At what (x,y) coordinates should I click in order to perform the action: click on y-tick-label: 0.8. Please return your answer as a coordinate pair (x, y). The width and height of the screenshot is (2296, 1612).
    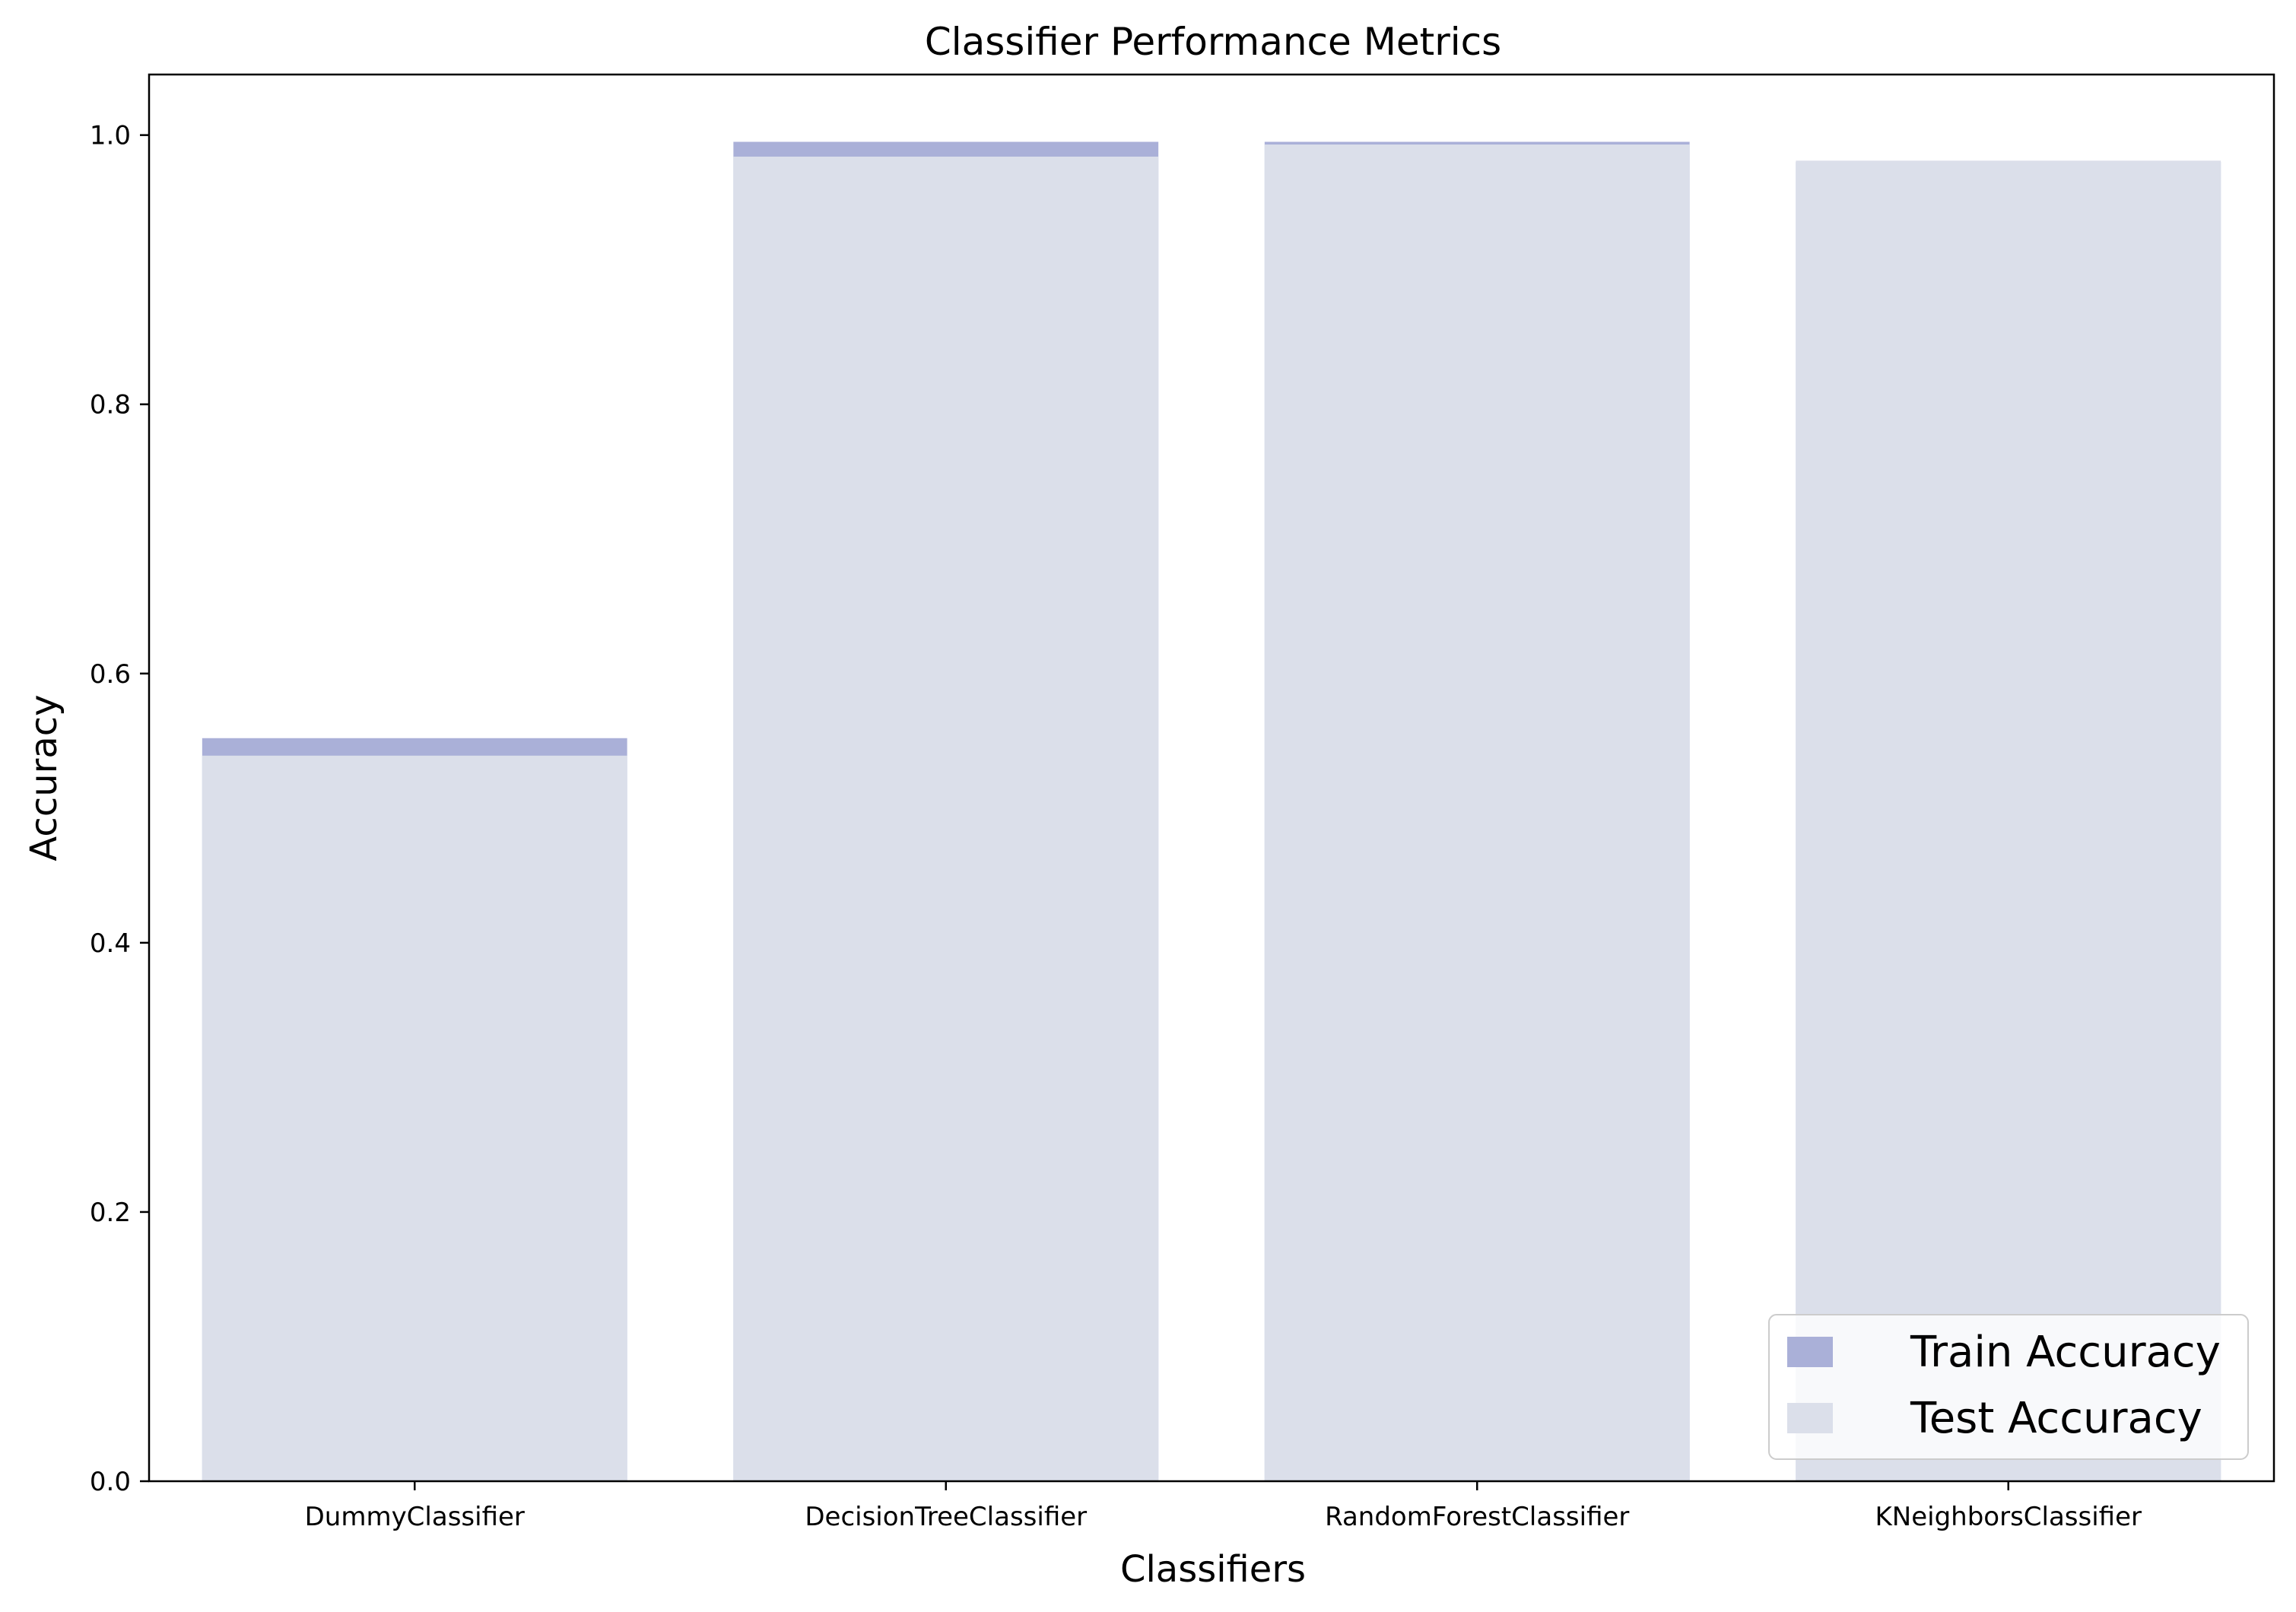
    Looking at the image, I should click on (111, 405).